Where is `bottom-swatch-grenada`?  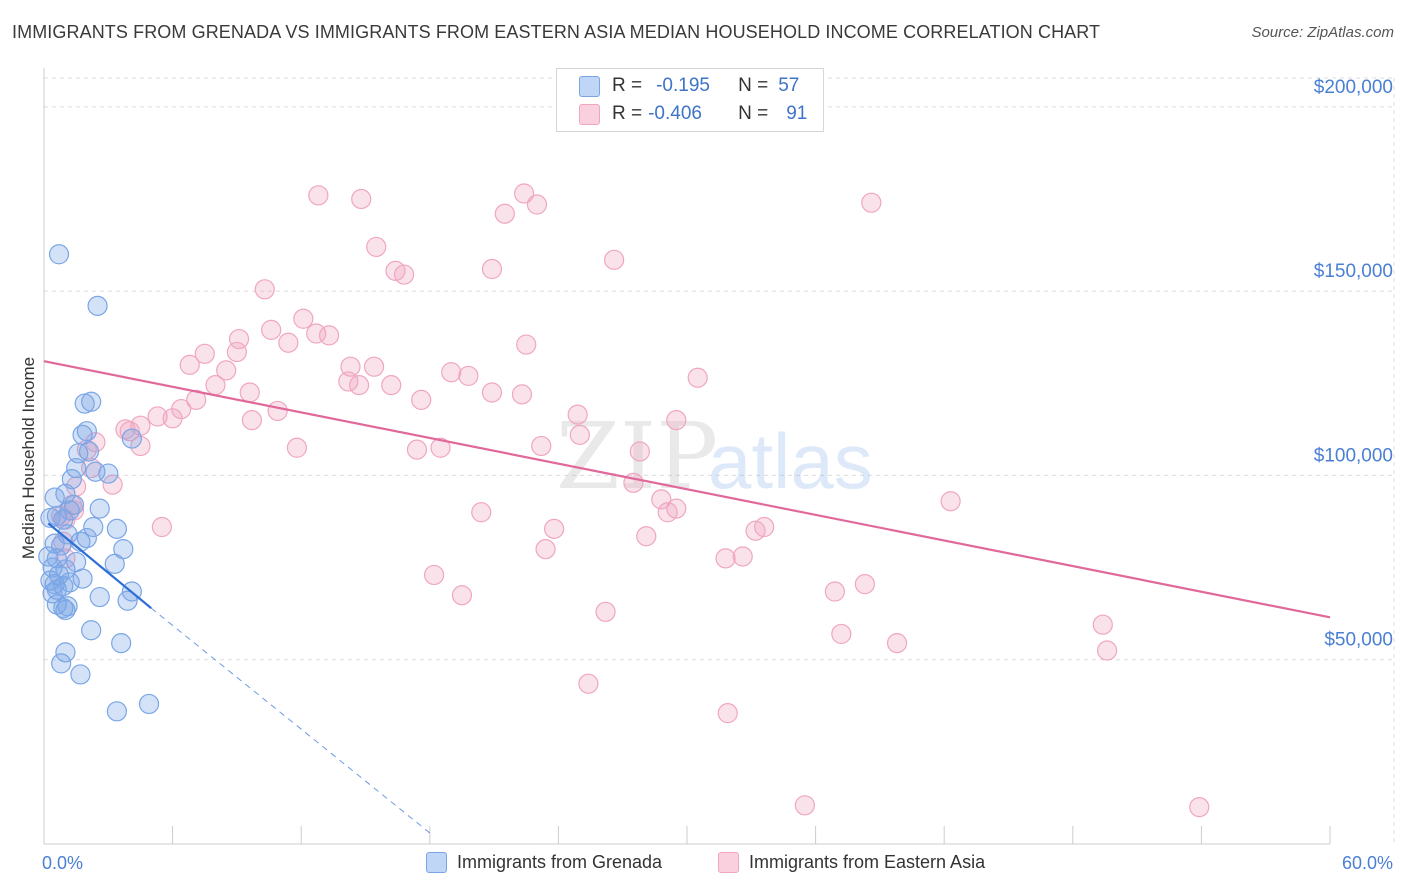 bottom-swatch-grenada is located at coordinates (436, 862).